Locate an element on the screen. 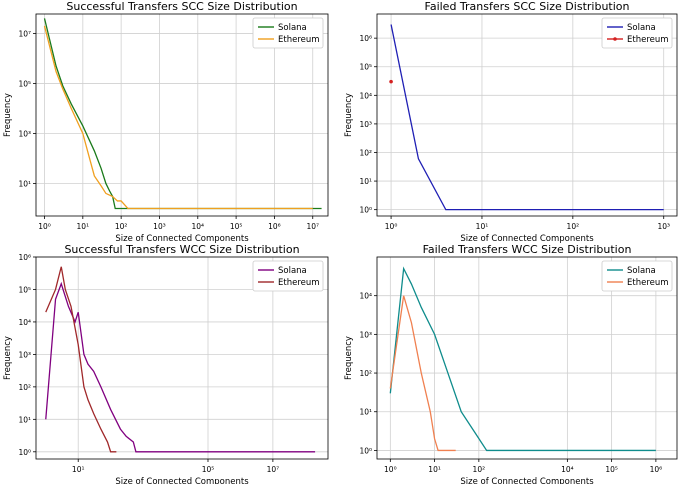 The height and width of the screenshot is (484, 685). chart-title: Failed Transfers WCC Size Distribution is located at coordinates (527, 249).